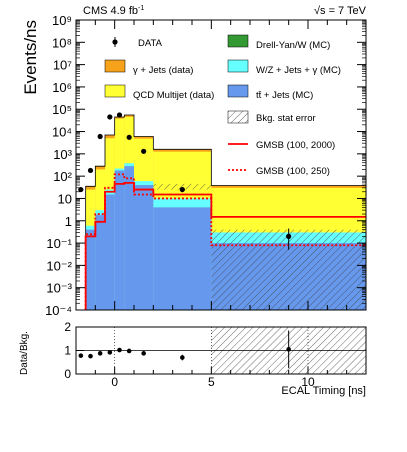 The image size is (407, 452). I want to click on legend-swatch-qcd, so click(115, 91).